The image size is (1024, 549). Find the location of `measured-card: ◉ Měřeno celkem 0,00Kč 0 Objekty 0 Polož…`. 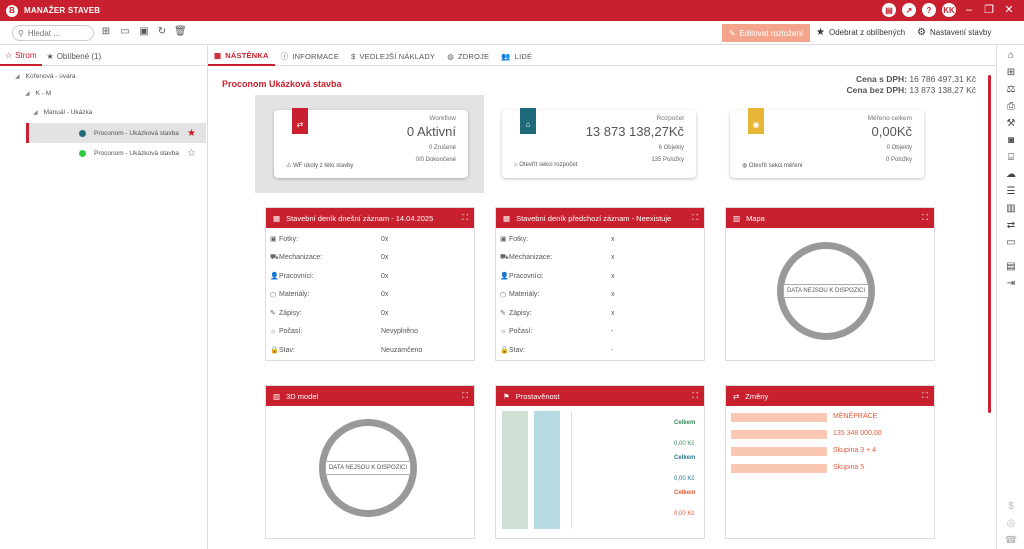

measured-card: ◉ Měřeno celkem 0,00Kč 0 Objekty 0 Polož… is located at coordinates (827, 143).